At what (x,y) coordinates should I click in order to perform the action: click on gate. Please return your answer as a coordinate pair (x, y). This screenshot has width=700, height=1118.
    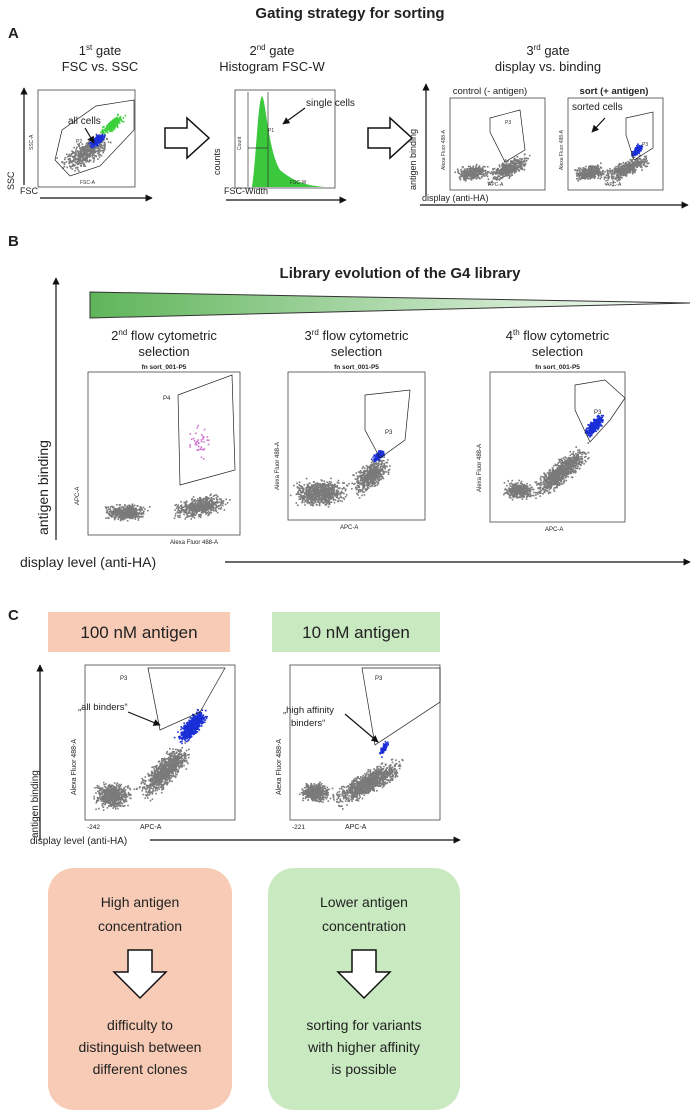
    Looking at the image, I should click on (94, 138).